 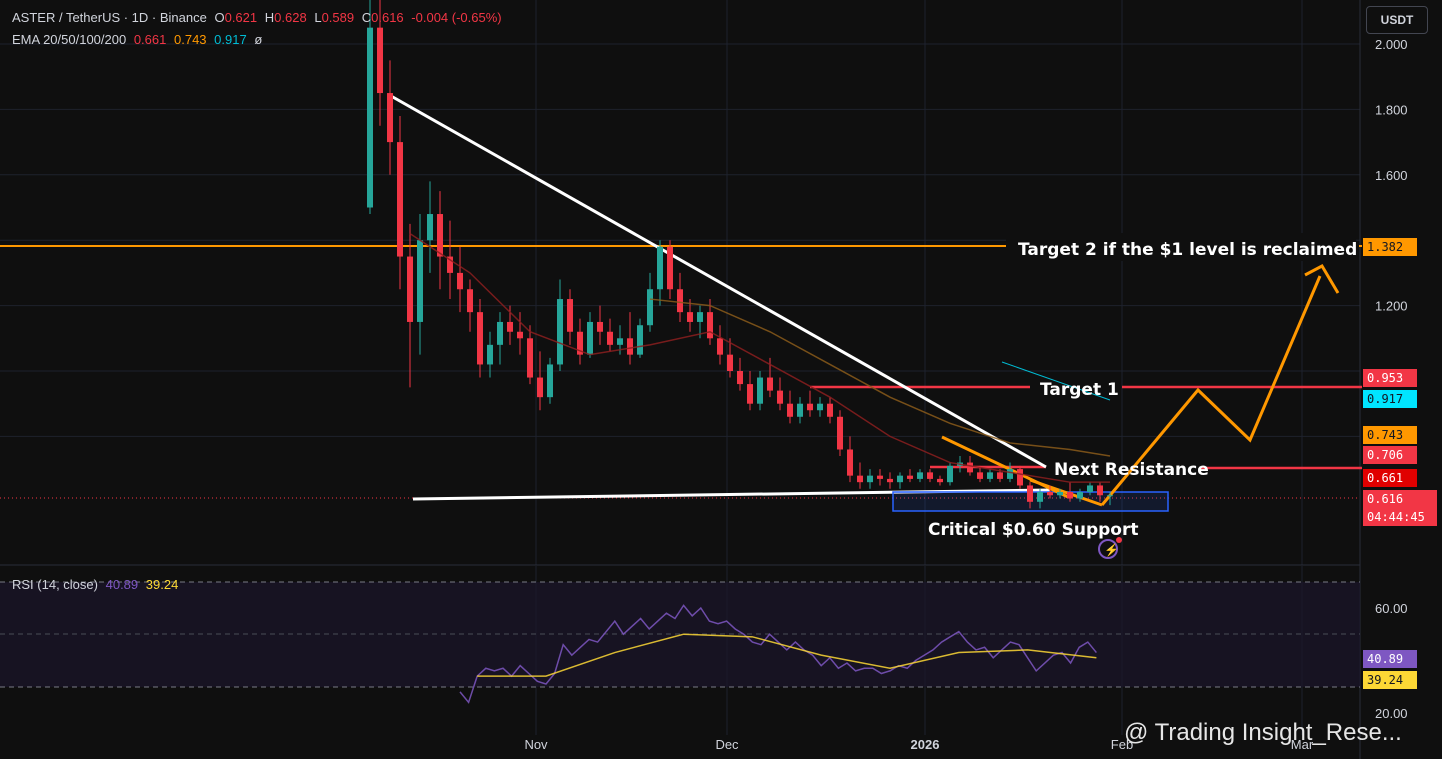 I want to click on price-tick-label: 2.000, so click(x=1391, y=44).